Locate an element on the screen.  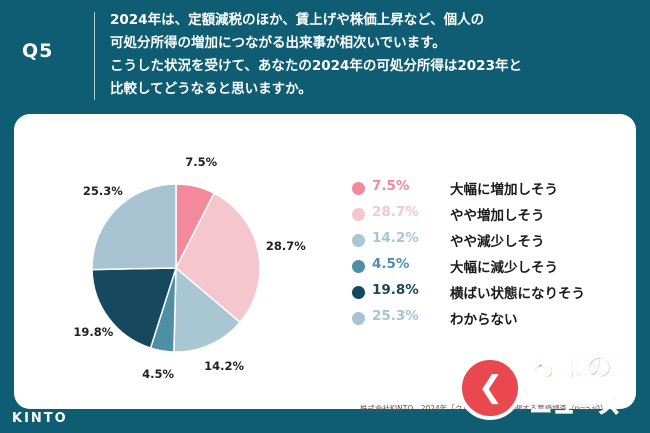
question-line: 可処分所得の増加につながる出来事が相次いでいます。 is located at coordinates (278, 43).